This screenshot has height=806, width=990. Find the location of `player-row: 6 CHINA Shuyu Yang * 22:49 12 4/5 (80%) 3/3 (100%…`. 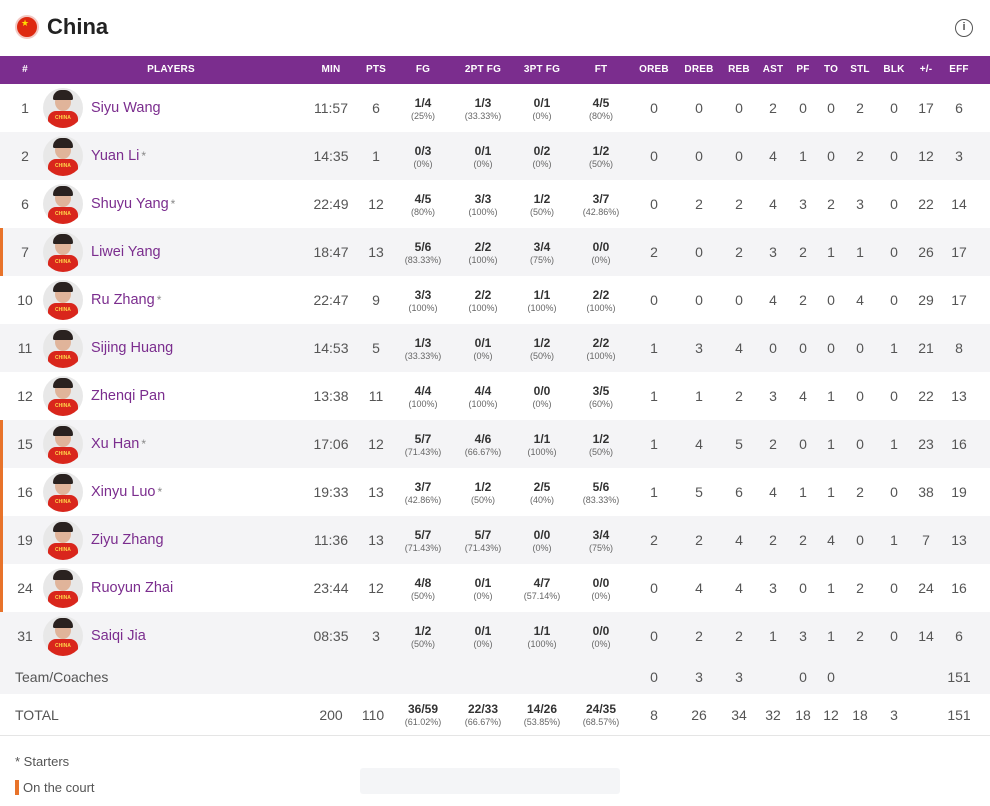

player-row: 6 CHINA Shuyu Yang * 22:49 12 4/5 (80%) 3/3 (100%… is located at coordinates (495, 204).